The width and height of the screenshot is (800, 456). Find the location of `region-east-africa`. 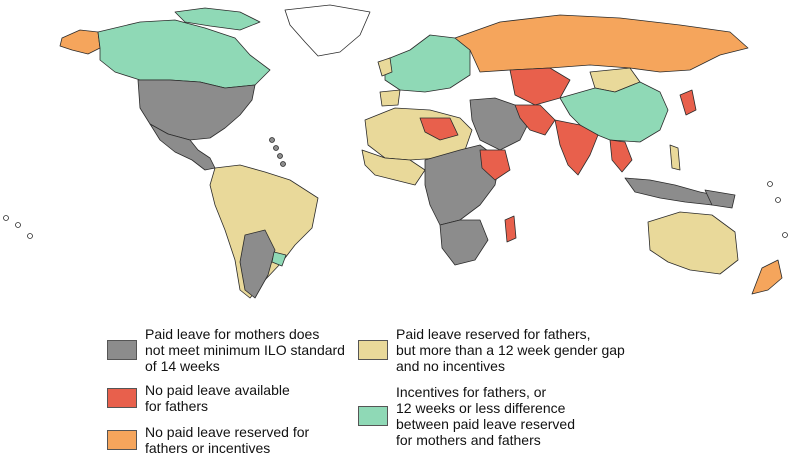

region-east-africa is located at coordinates (495, 165).